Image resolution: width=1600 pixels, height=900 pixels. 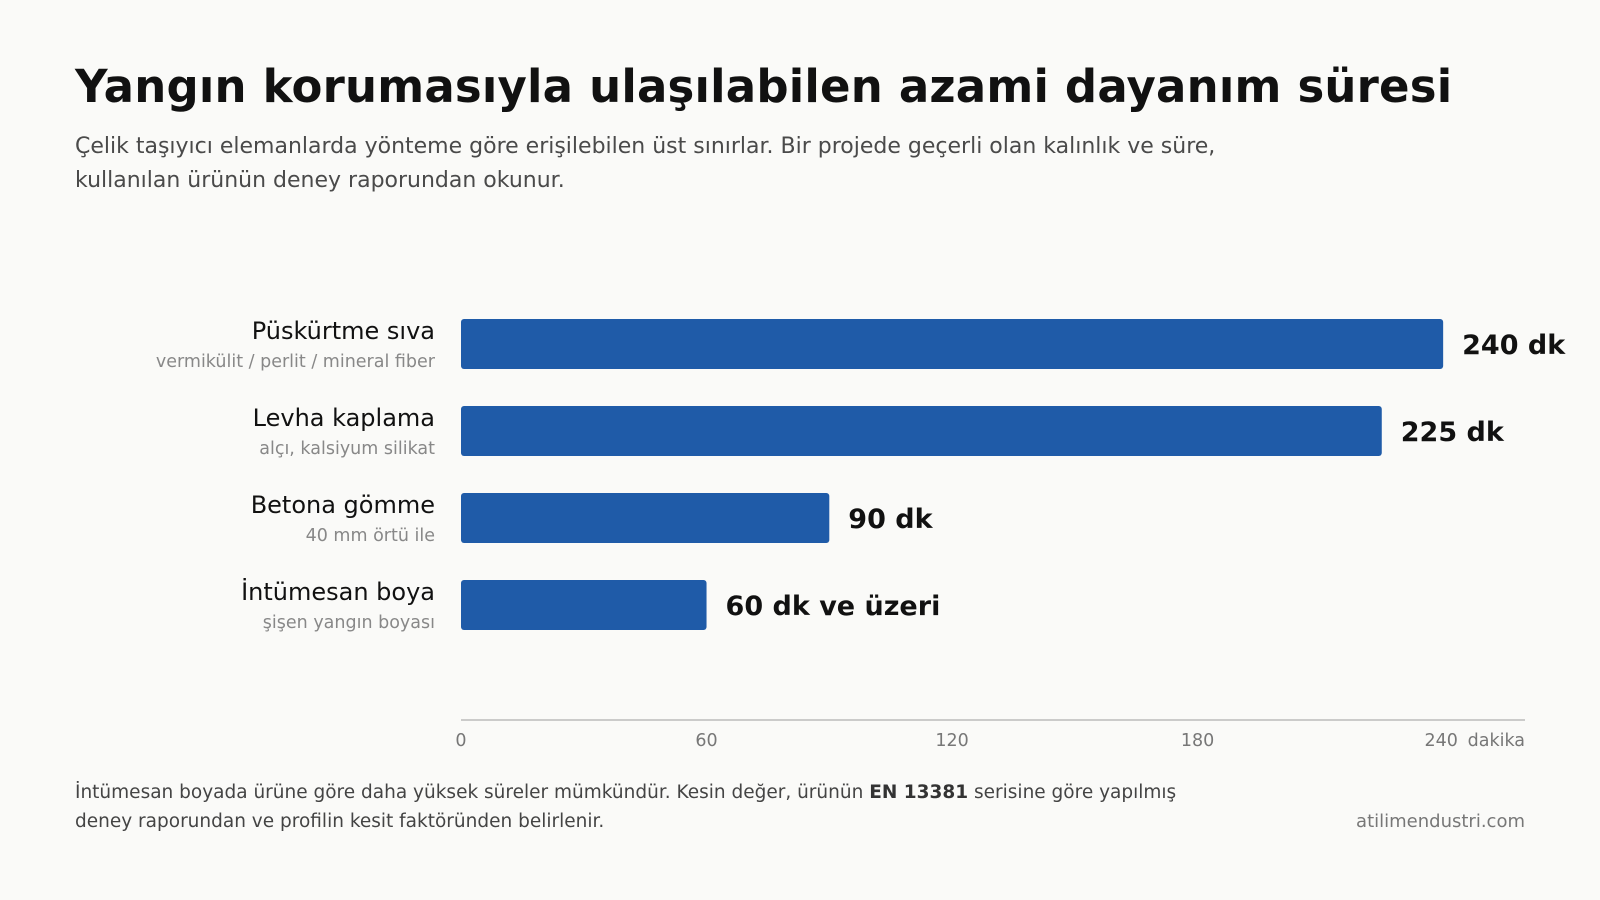 I want to click on category-label: Püskürtme sıva, so click(x=343, y=331).